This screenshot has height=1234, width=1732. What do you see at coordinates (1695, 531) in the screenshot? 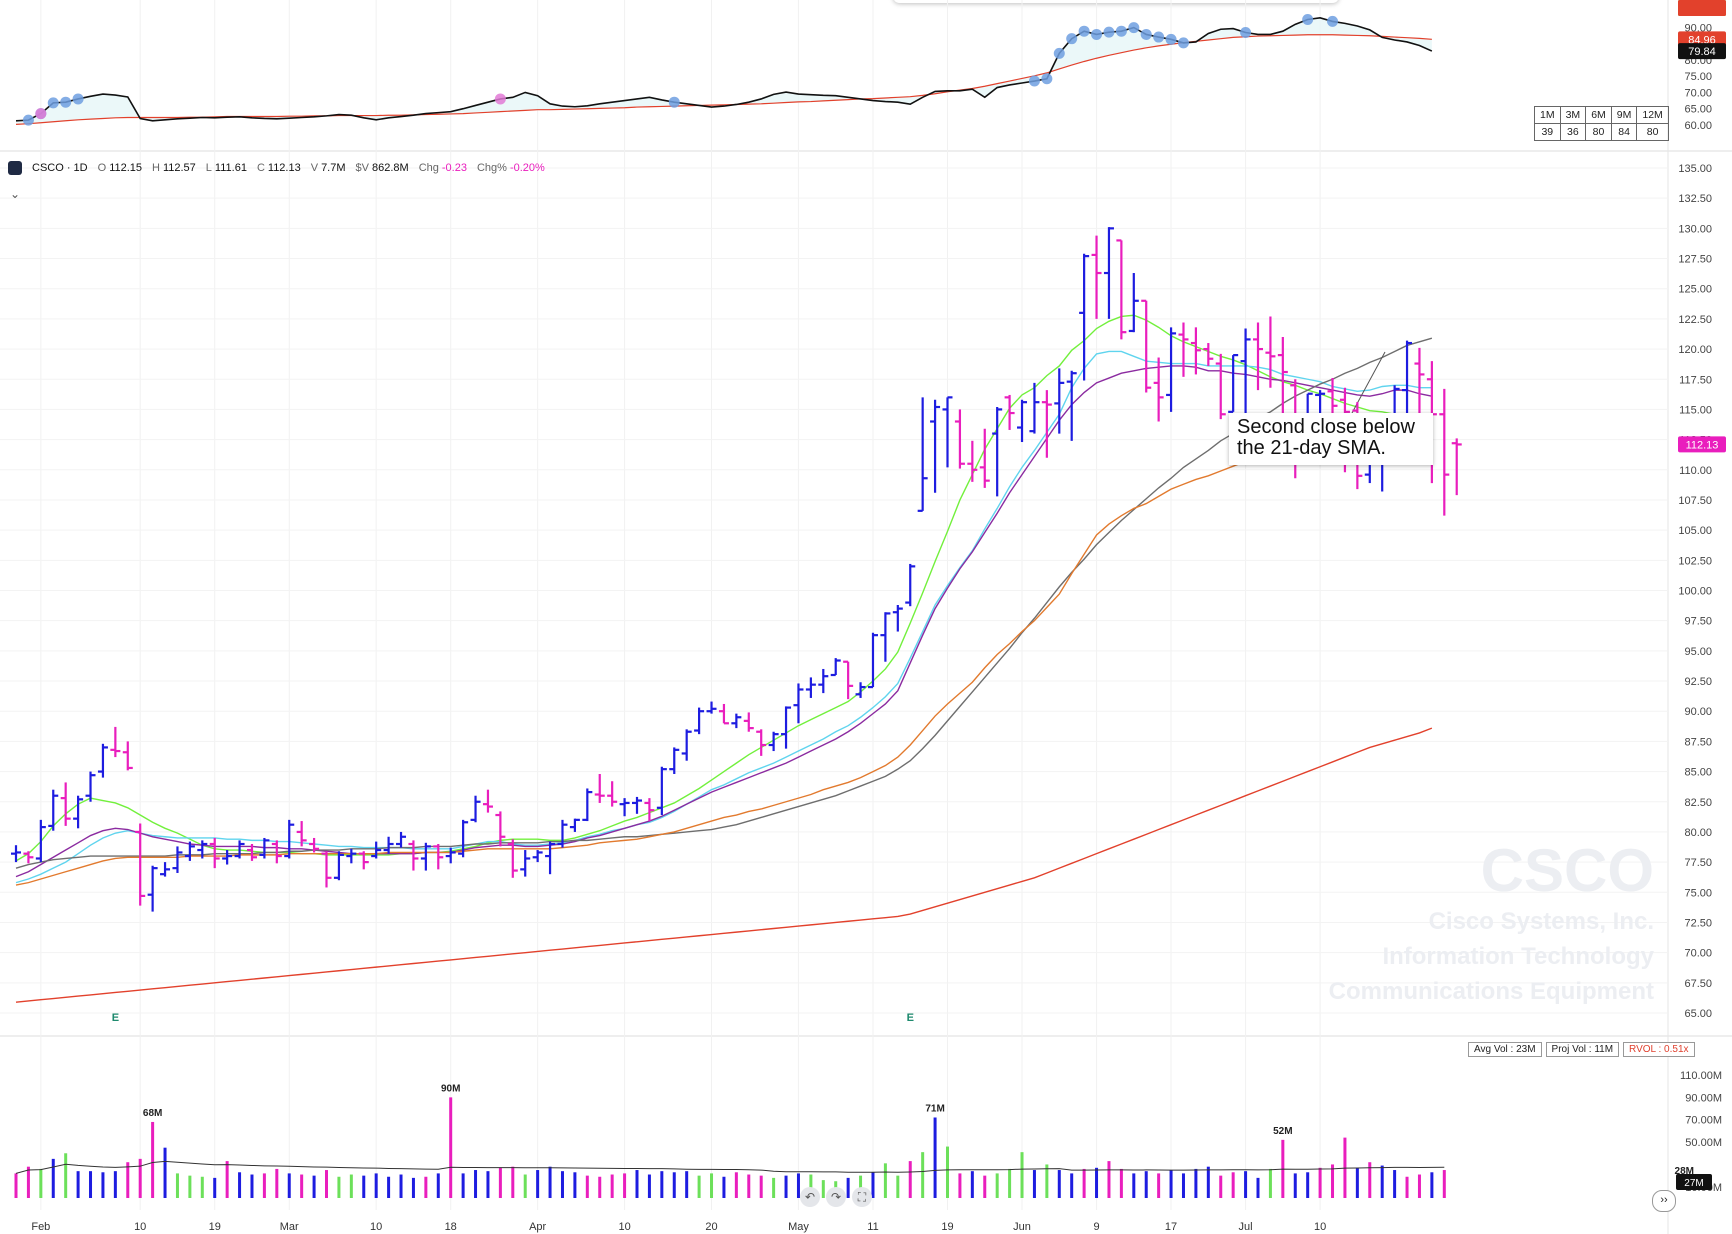
I see `price-tick-label: 105.00` at bounding box center [1695, 531].